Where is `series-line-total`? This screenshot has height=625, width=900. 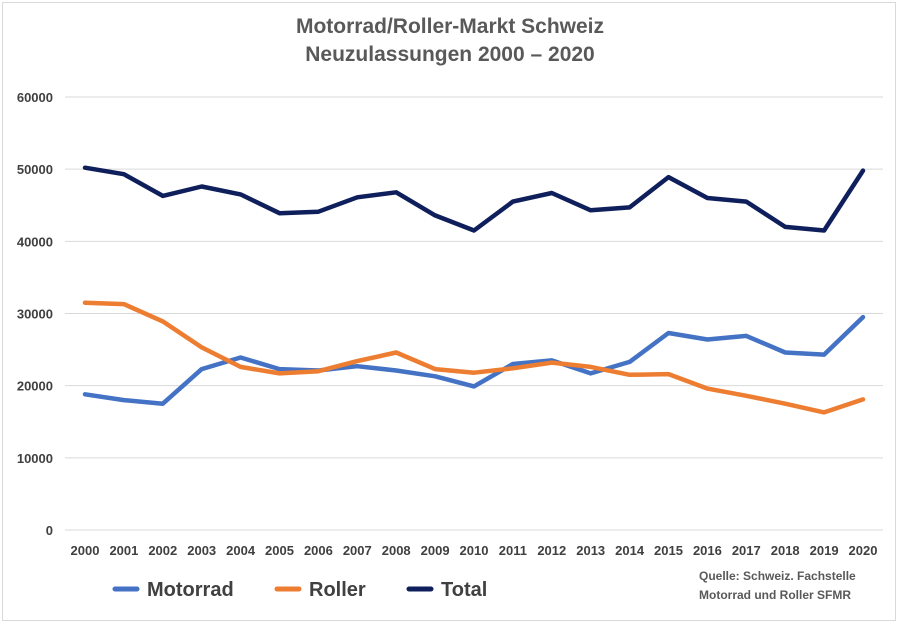
series-line-total is located at coordinates (474, 199).